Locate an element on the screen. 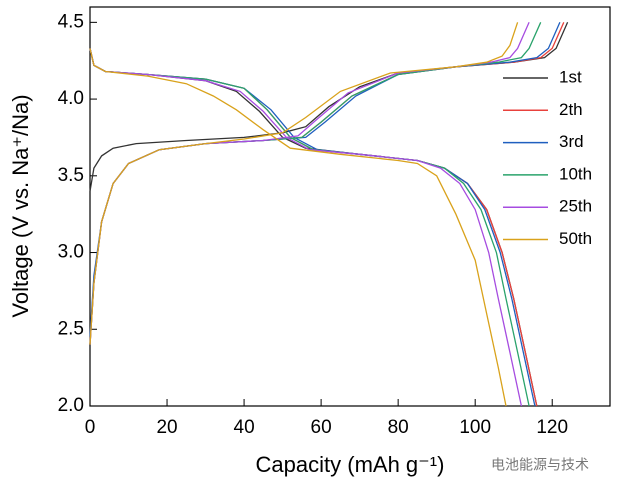 This screenshot has width=622, height=493. x-tick-label: 100 is located at coordinates (475, 427).